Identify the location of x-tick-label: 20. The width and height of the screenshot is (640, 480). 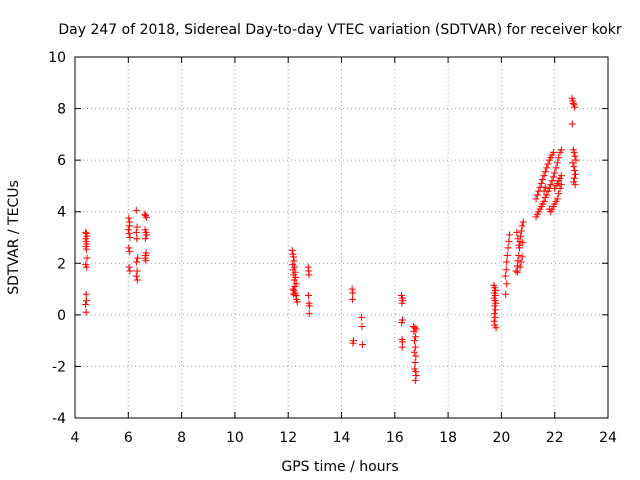
(501, 438).